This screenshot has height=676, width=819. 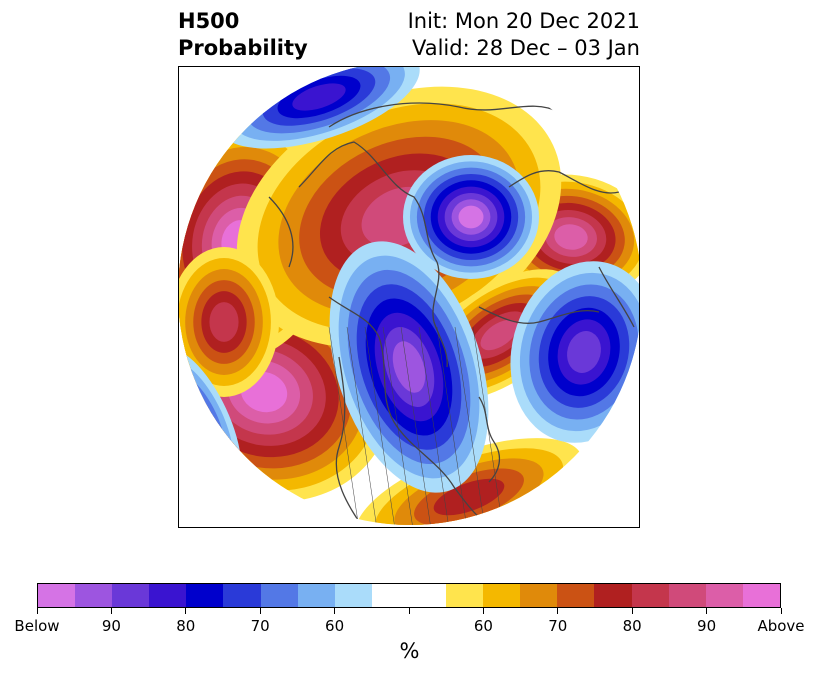 I want to click on variable-title: H500, so click(x=209, y=21).